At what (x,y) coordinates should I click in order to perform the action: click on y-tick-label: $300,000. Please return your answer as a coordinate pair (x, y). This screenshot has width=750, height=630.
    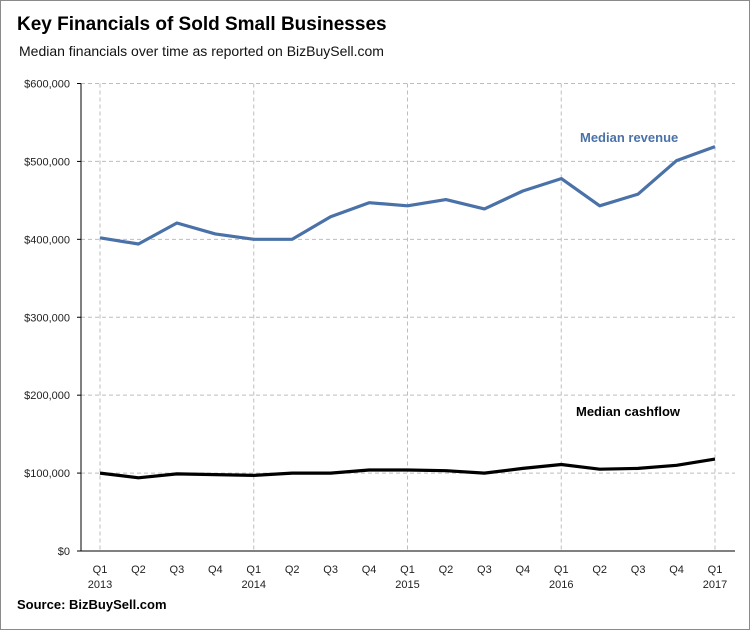
    Looking at the image, I should click on (47, 318).